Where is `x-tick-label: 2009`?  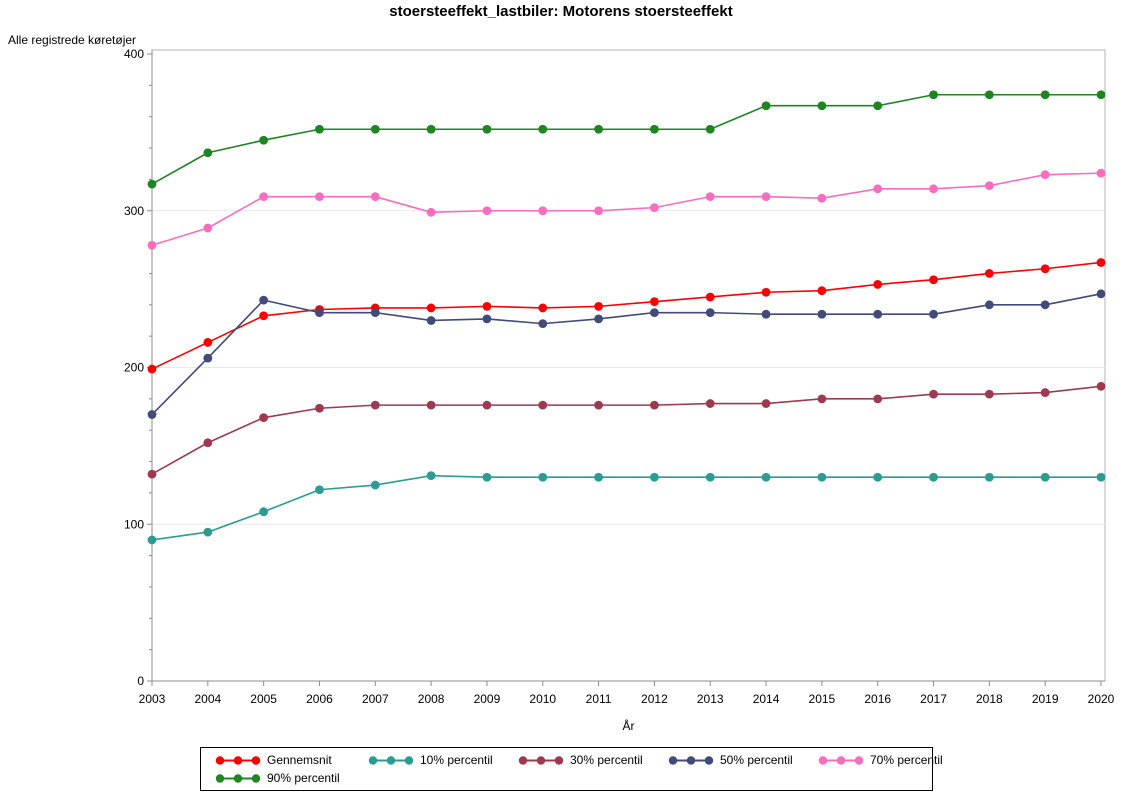 x-tick-label: 2009 is located at coordinates (487, 699).